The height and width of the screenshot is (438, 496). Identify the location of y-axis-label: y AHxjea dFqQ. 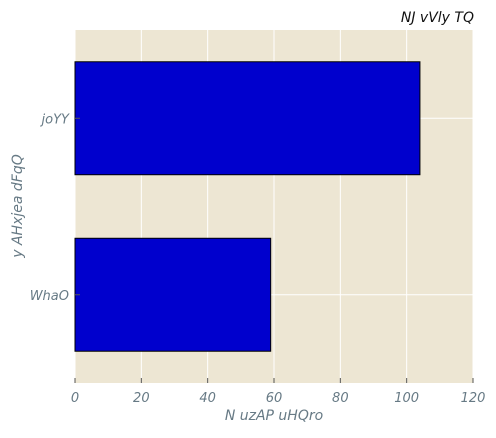
(18, 206).